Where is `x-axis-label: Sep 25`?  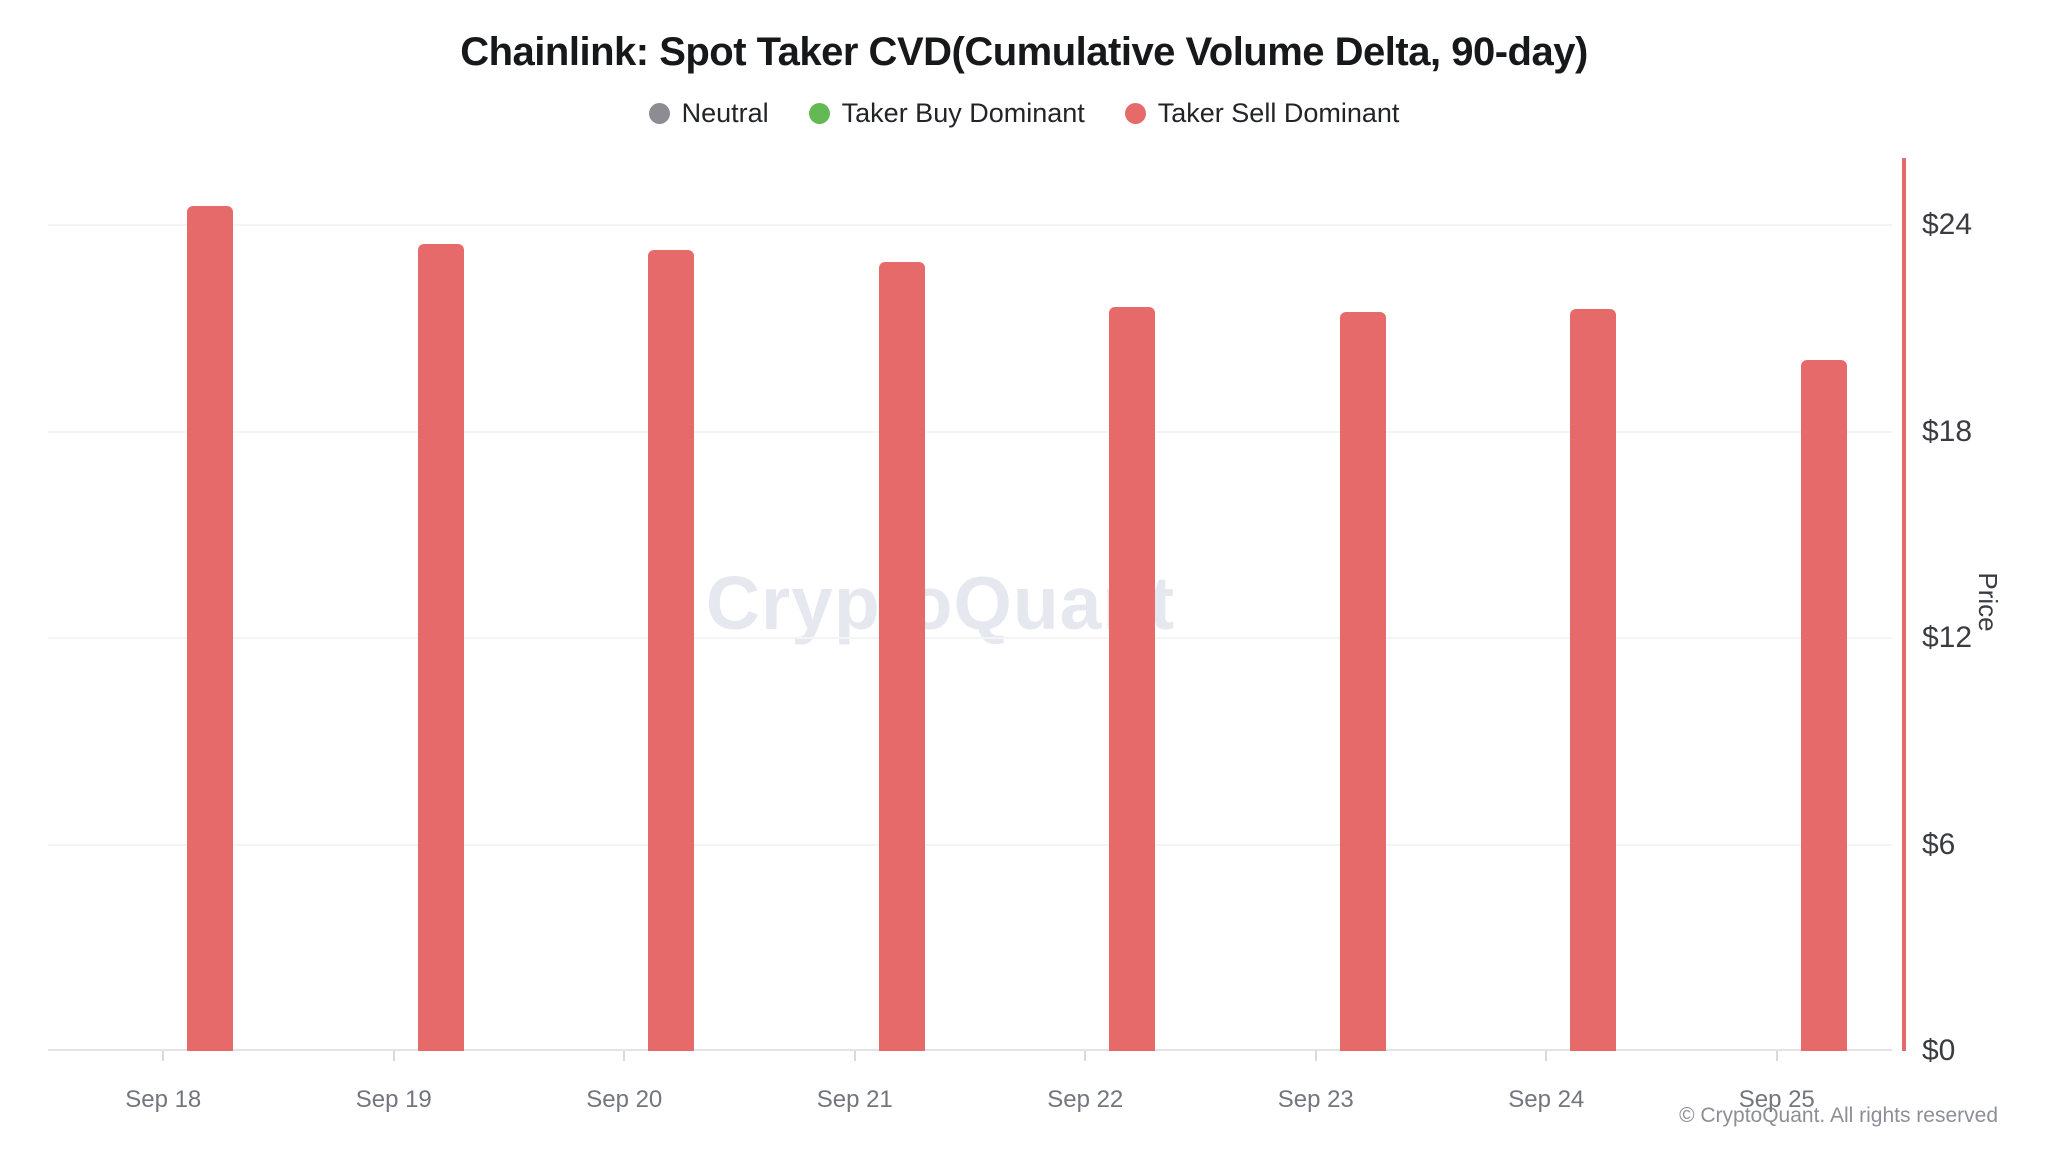
x-axis-label: Sep 25 is located at coordinates (1776, 1099).